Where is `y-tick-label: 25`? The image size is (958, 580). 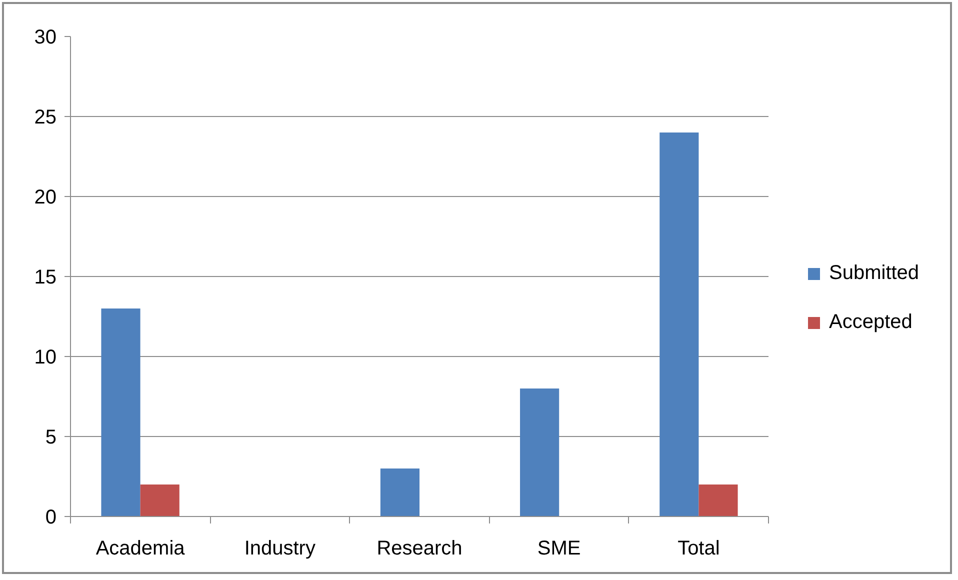 y-tick-label: 25 is located at coordinates (45, 117).